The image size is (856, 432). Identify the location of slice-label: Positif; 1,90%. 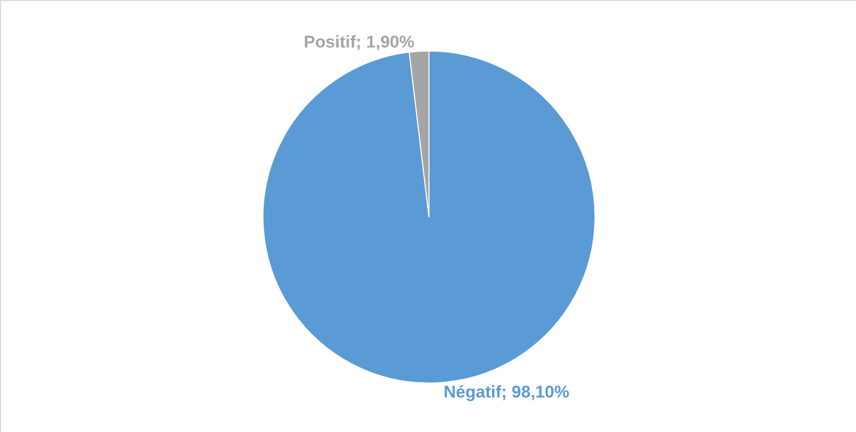
(359, 42).